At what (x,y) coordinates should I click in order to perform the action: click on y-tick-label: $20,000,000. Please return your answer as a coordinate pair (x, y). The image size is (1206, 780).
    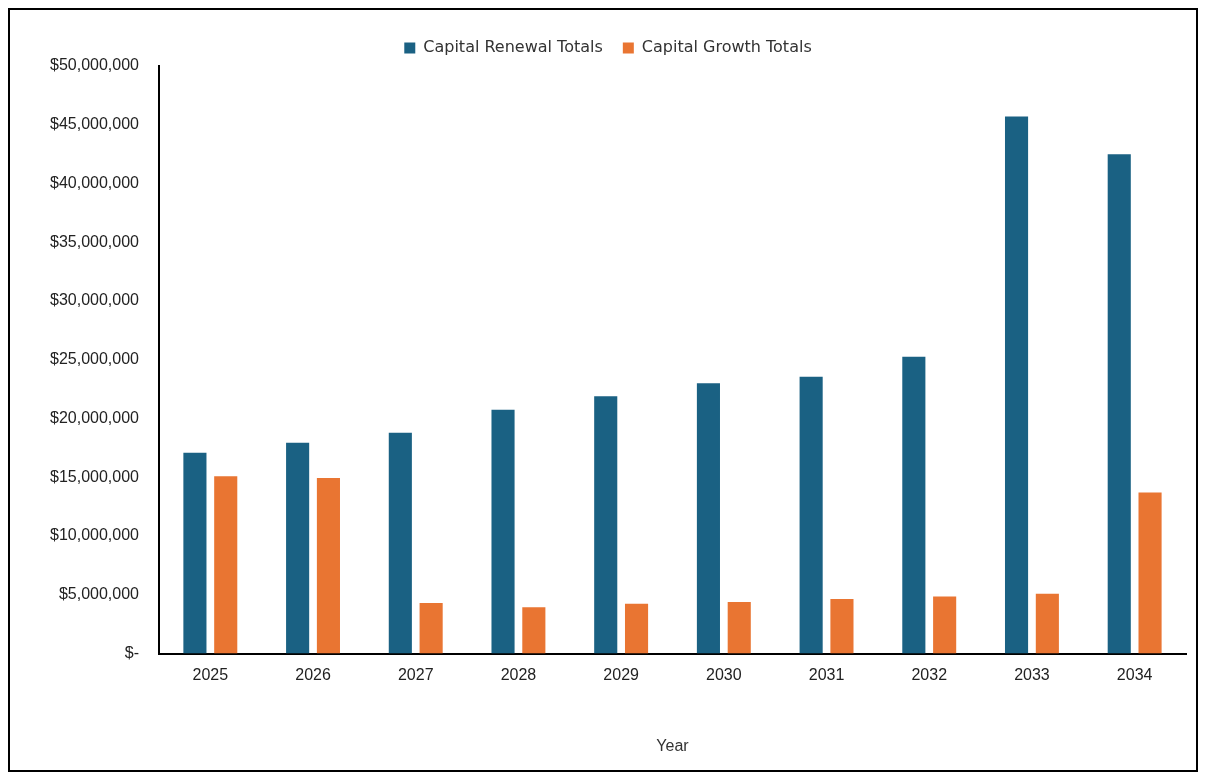
    Looking at the image, I should click on (94, 417).